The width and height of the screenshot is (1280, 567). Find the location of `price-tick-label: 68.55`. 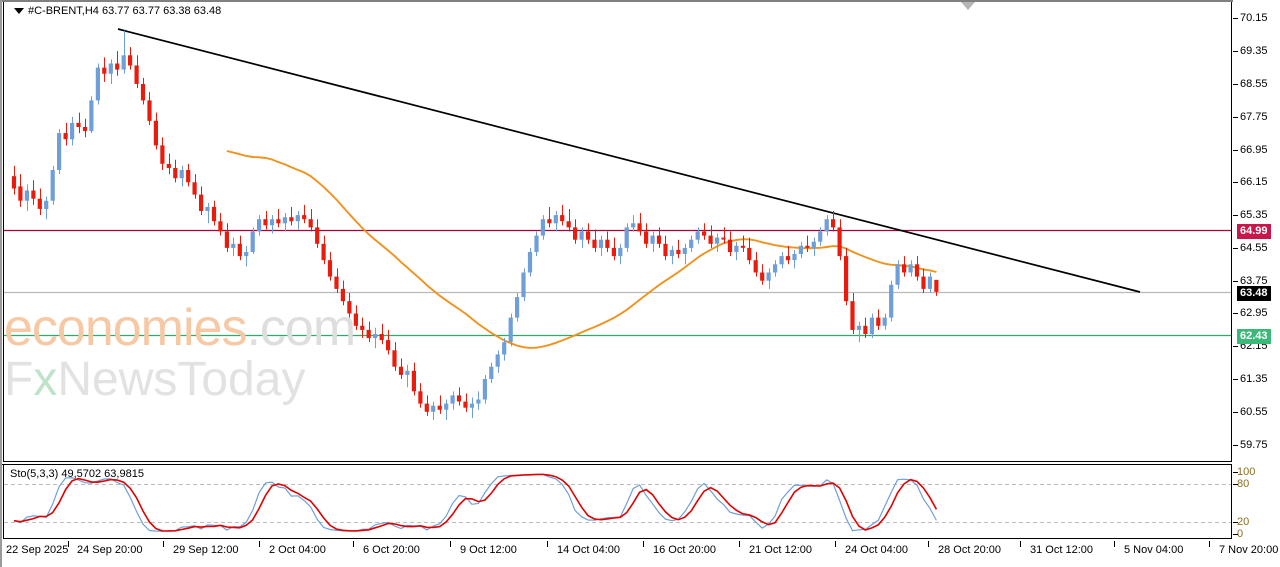

price-tick-label: 68.55 is located at coordinates (1254, 84).